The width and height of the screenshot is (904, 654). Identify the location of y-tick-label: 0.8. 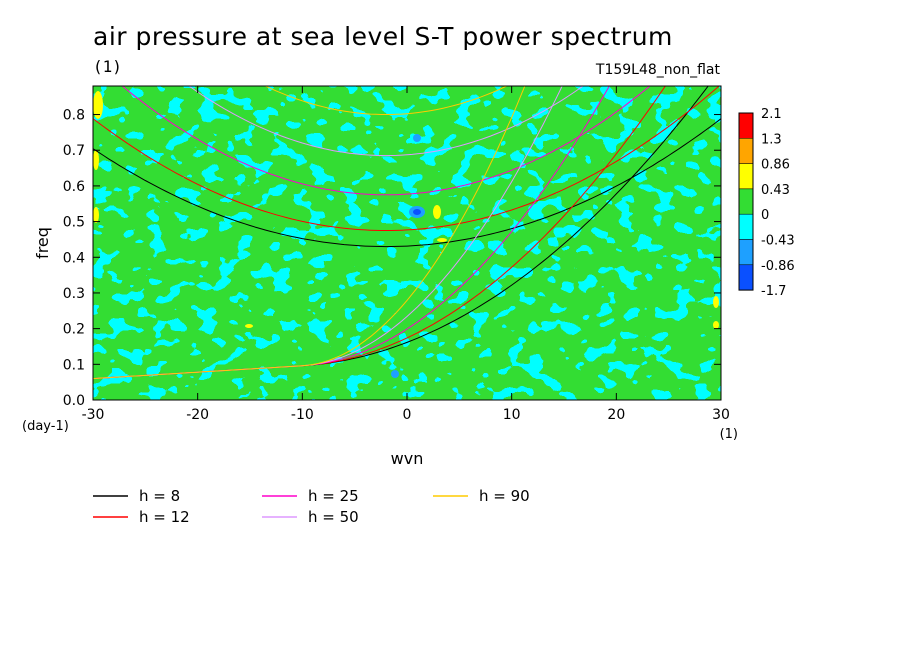
(74, 116).